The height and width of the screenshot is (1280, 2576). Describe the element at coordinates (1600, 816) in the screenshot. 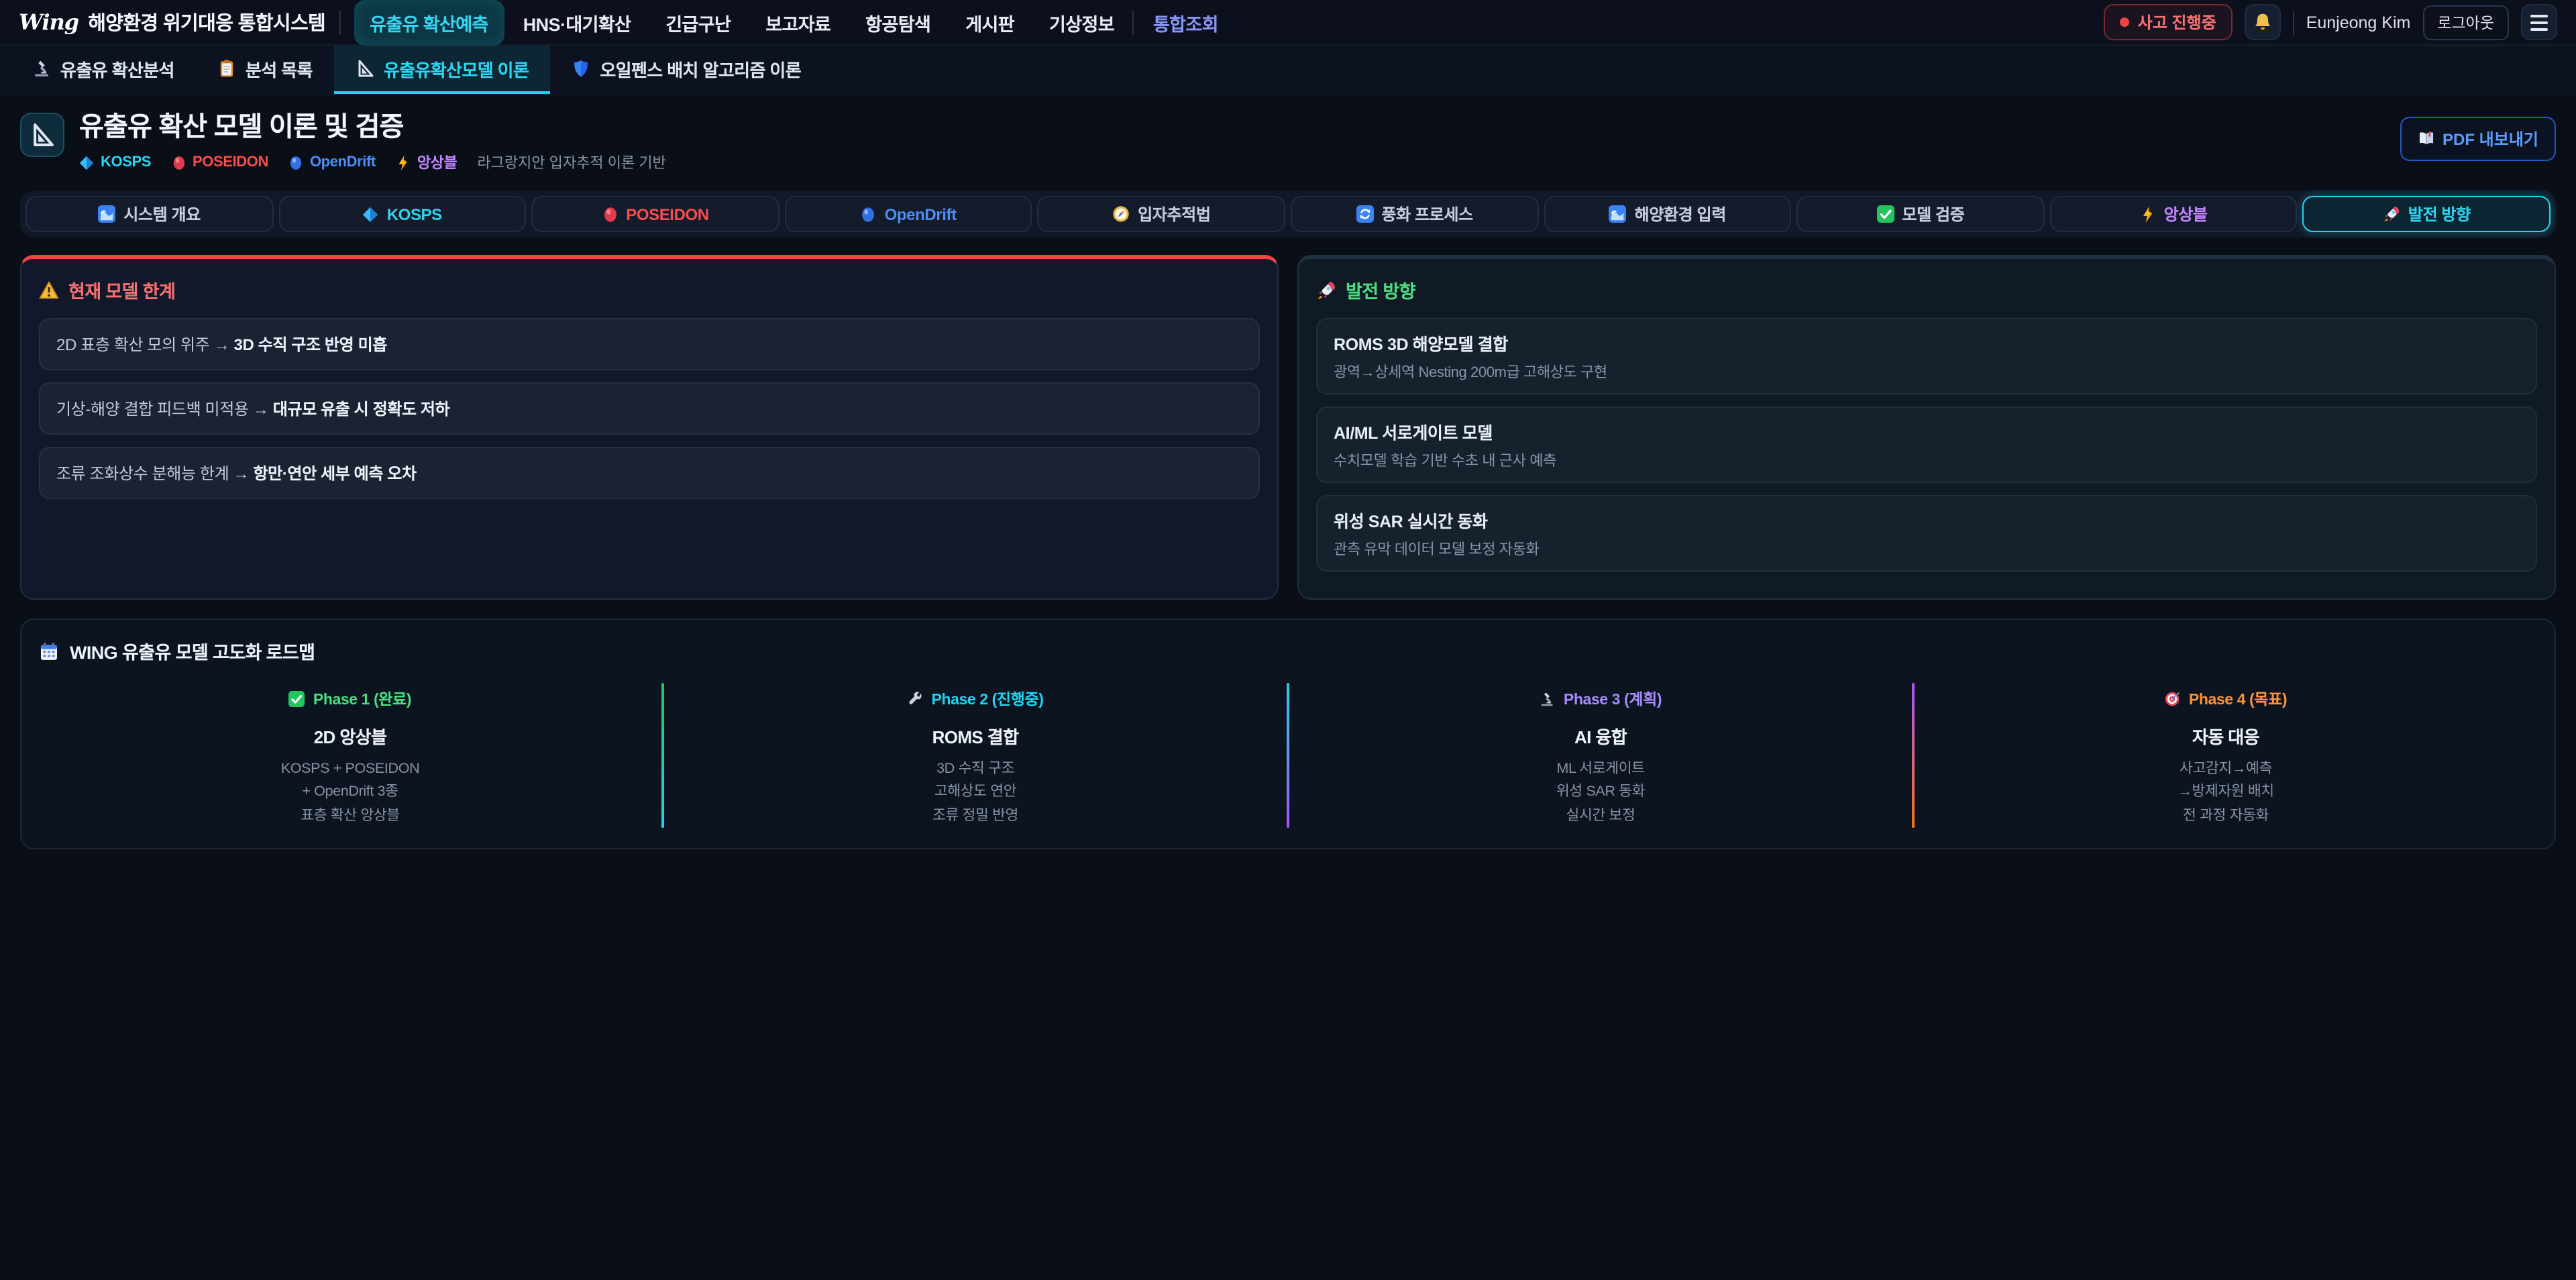

I see `phase-detail-line: 실시간 보정` at that location.